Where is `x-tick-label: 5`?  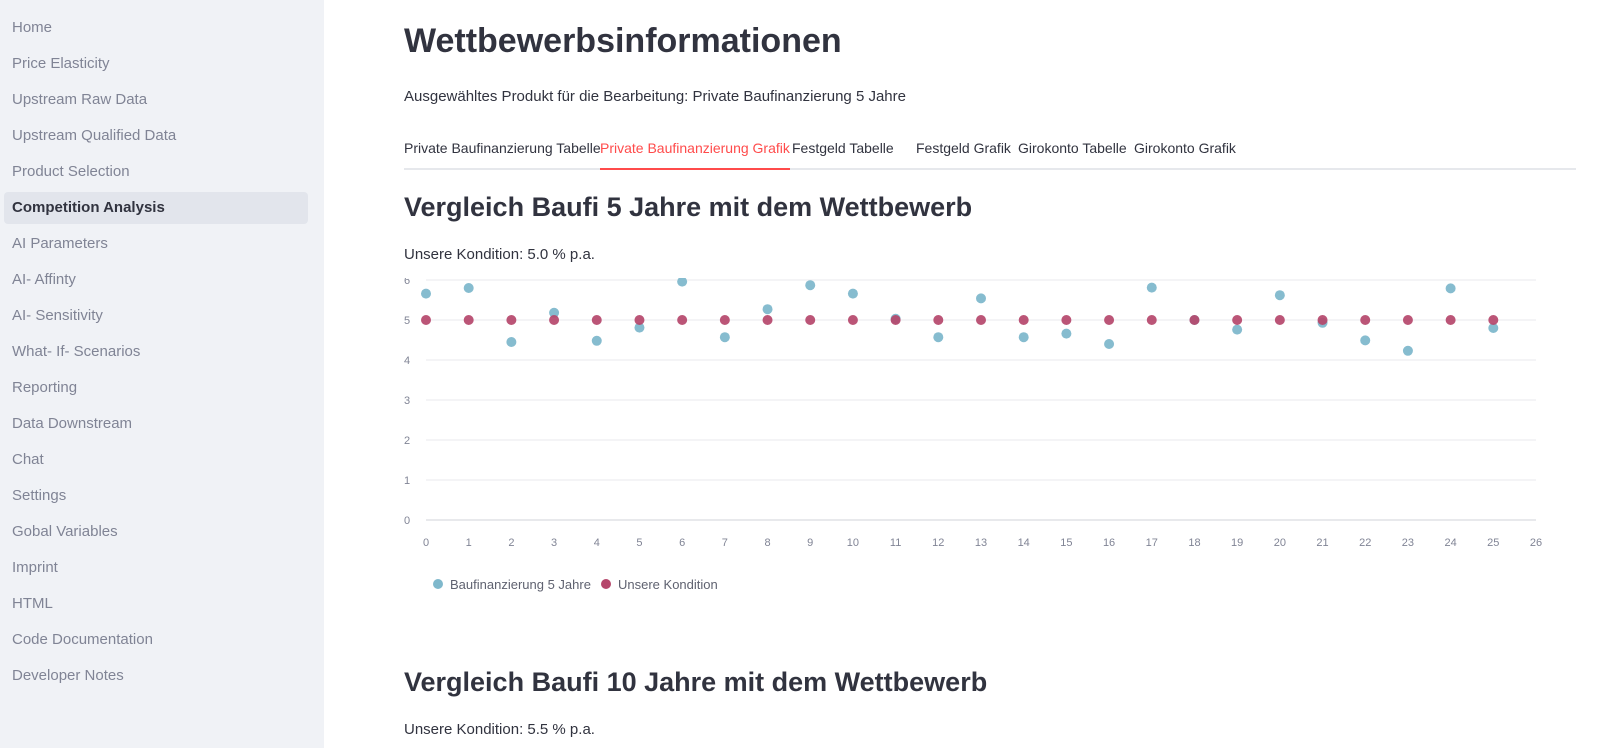
x-tick-label: 5 is located at coordinates (639, 543).